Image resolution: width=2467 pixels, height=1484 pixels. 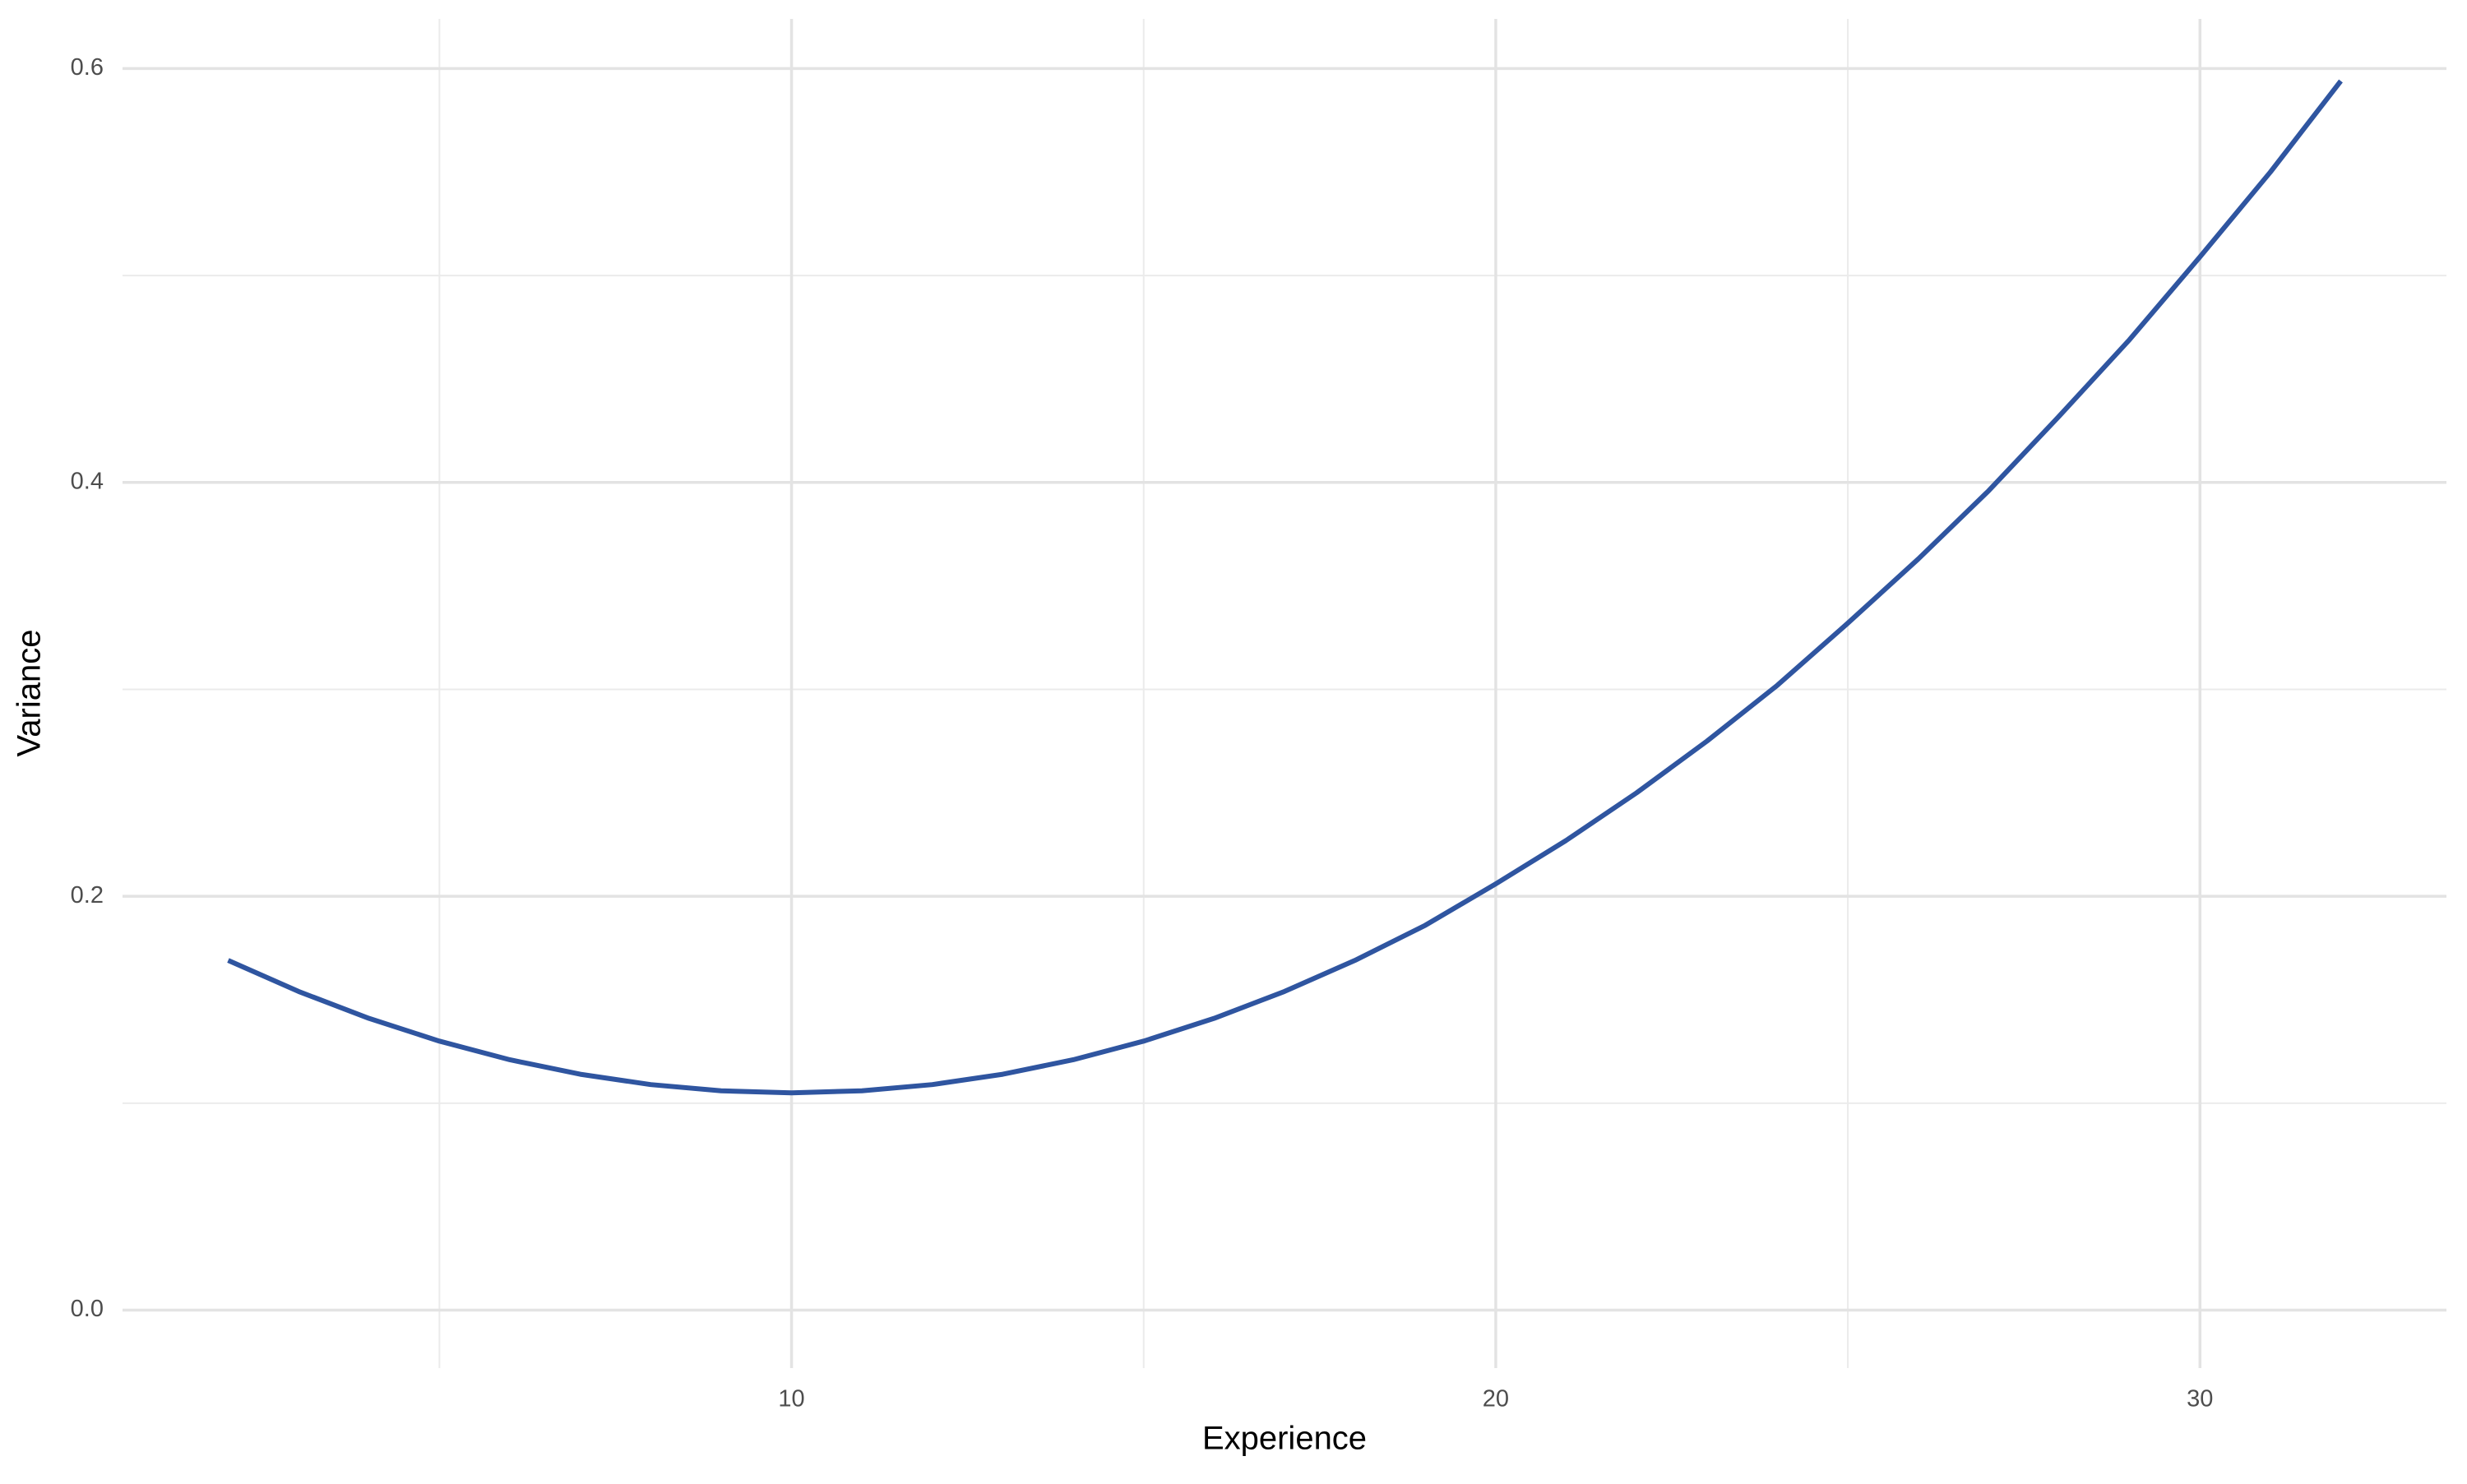 What do you see at coordinates (1284, 1439) in the screenshot?
I see `x-axis-title: Experience` at bounding box center [1284, 1439].